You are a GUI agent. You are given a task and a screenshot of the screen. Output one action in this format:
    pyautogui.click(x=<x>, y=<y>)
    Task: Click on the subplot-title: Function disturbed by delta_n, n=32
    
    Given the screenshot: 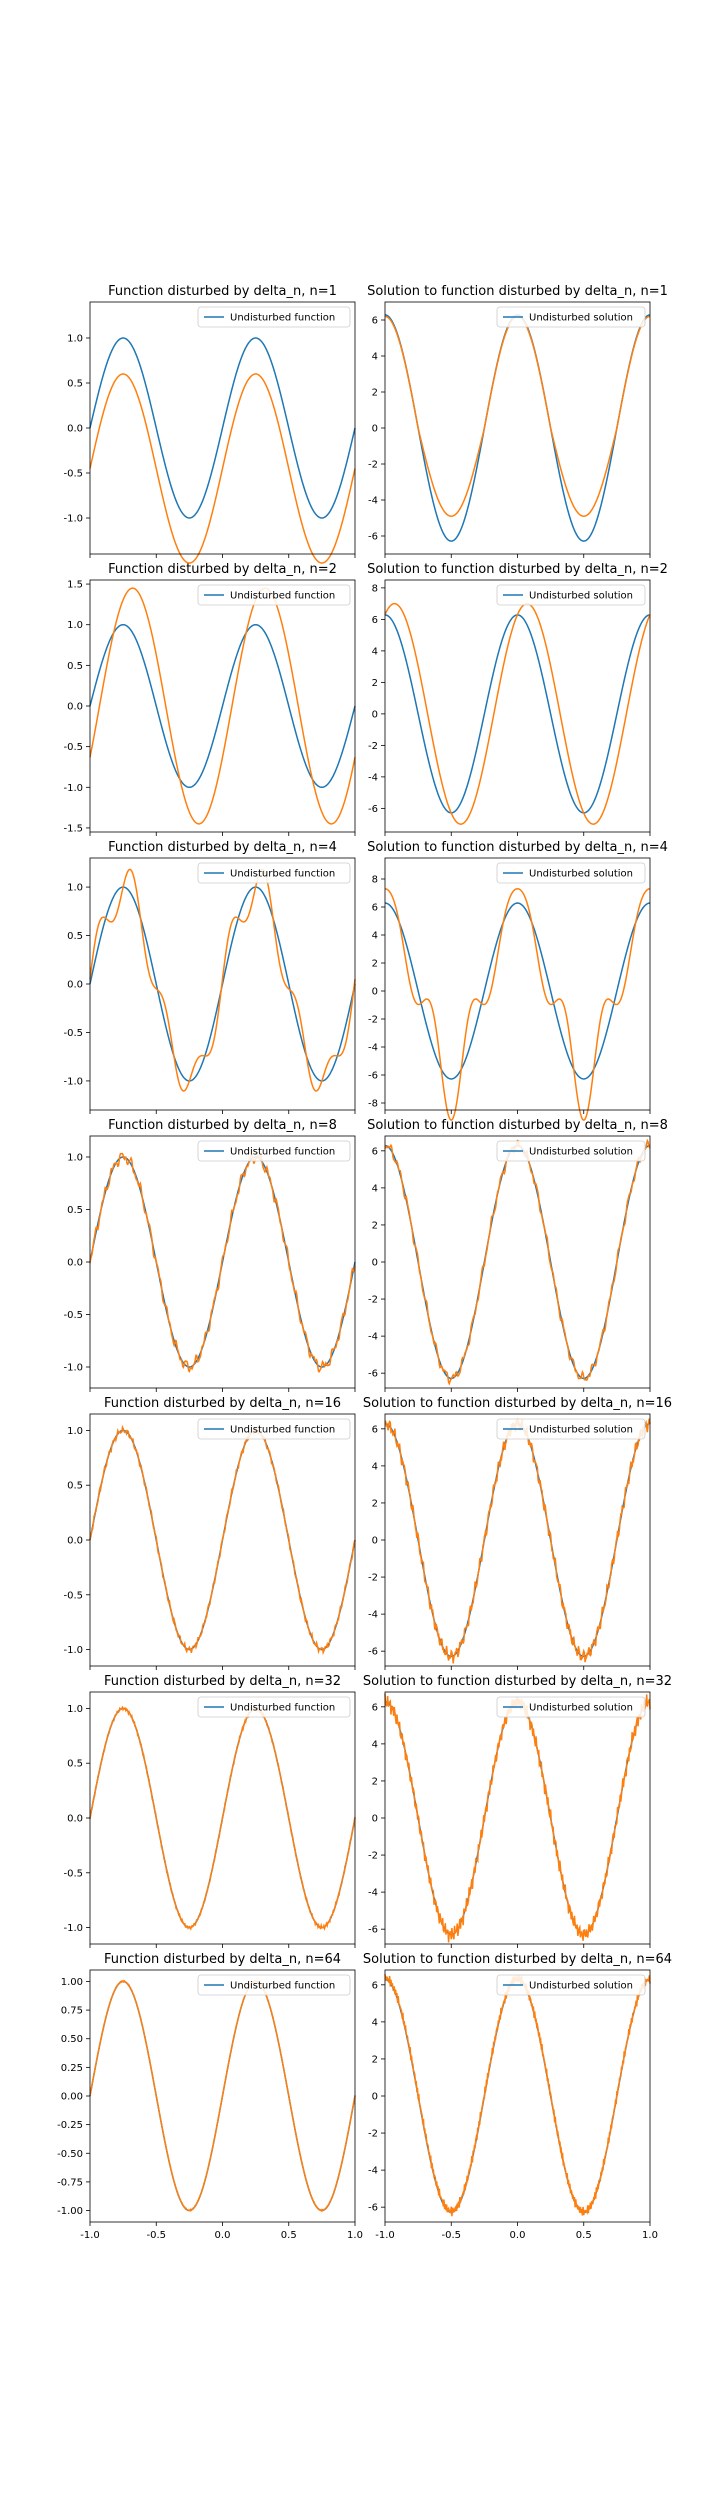 What is the action you would take?
    pyautogui.click(x=222, y=1681)
    